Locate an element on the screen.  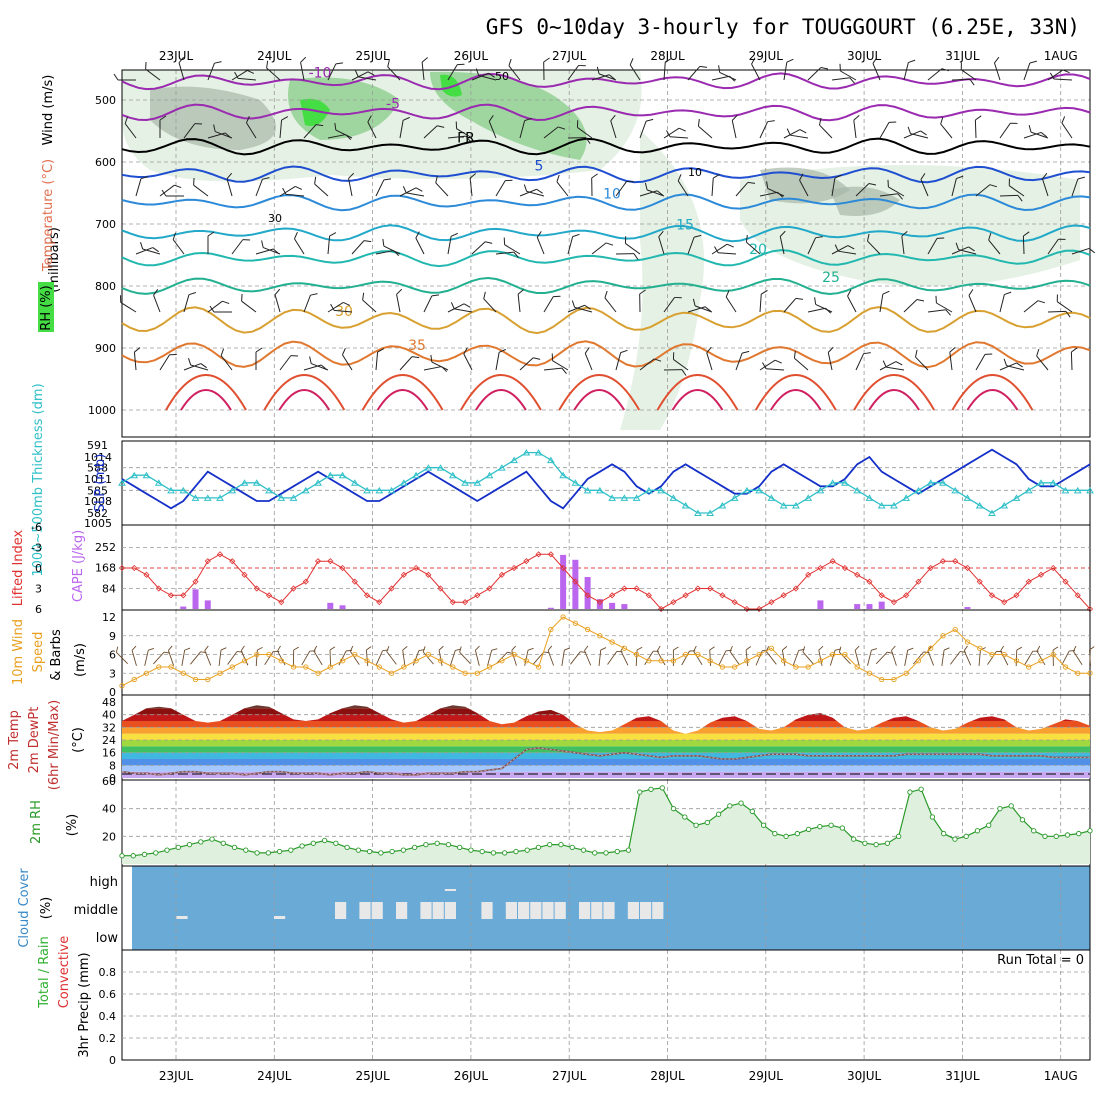
y-tick-slp: 1008 is located at coordinates (98, 501).